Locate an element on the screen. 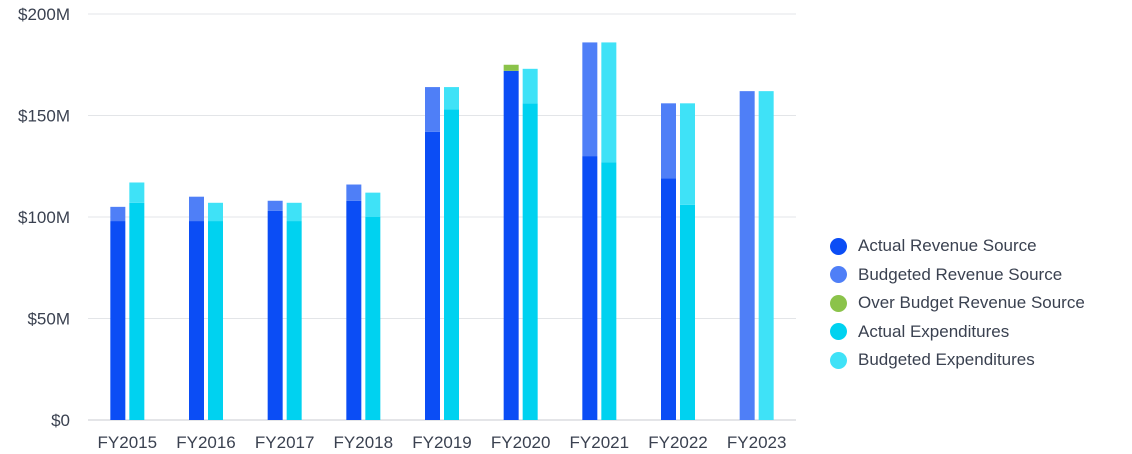  y-tick-label: $0 is located at coordinates (60, 420).